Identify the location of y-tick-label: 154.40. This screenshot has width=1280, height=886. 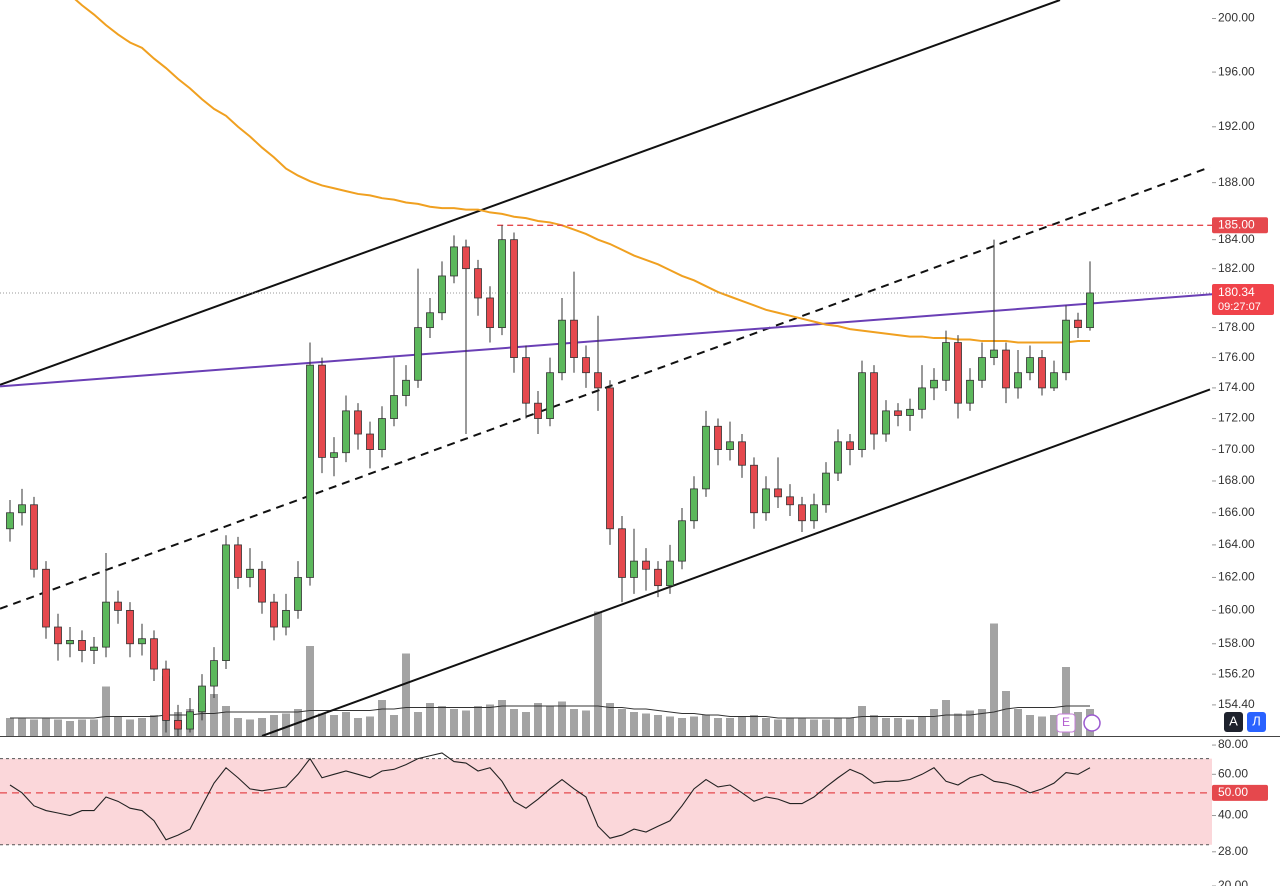
(1236, 704).